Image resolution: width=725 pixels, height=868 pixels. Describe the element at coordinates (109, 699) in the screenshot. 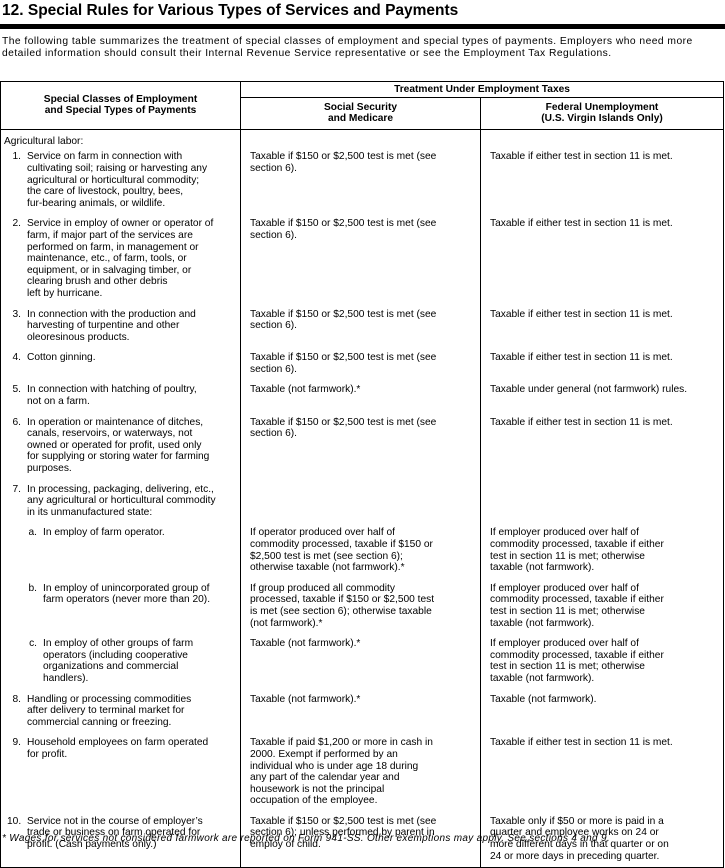

I see `text-line: Handling or processing commodities` at that location.